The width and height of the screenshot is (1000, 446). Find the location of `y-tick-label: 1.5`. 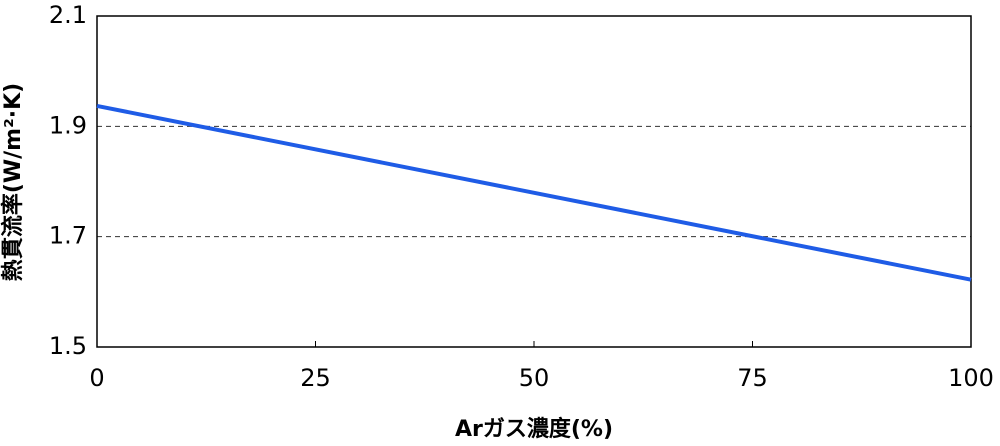

y-tick-label: 1.5 is located at coordinates (68, 346).